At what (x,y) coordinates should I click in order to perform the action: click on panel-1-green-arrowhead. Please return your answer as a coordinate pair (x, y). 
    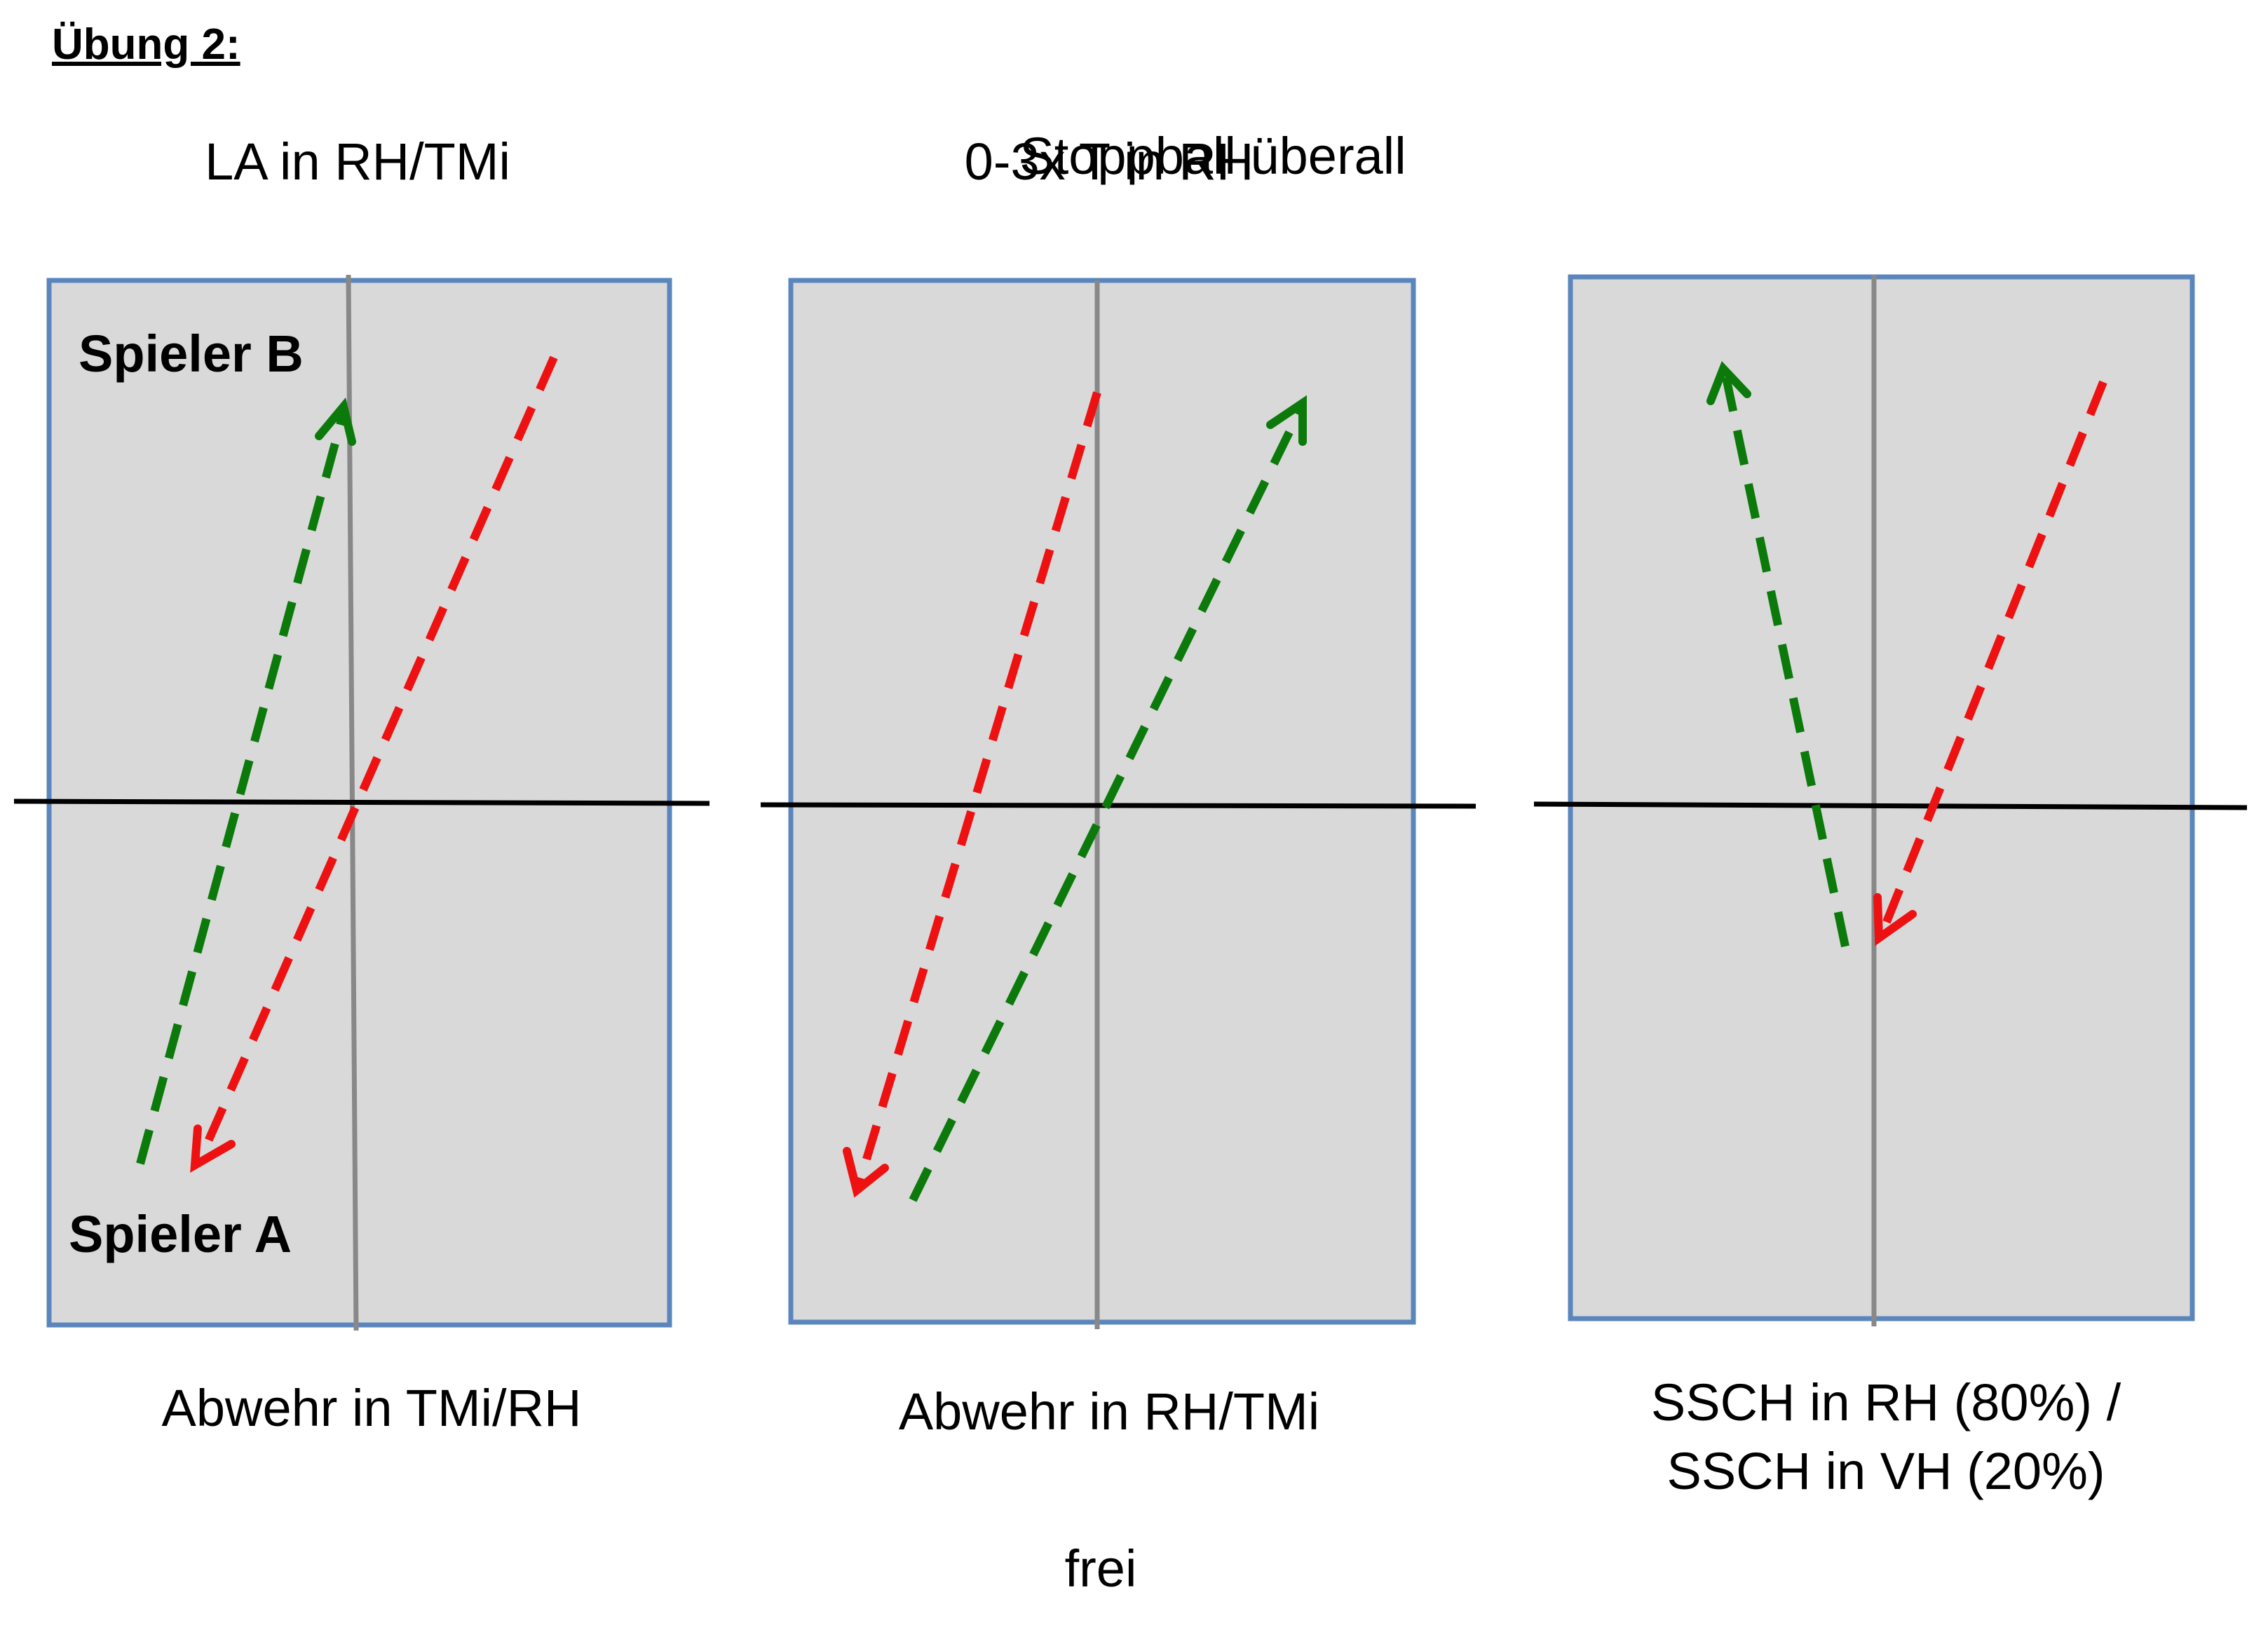
    Looking at the image, I should click on (335, 421).